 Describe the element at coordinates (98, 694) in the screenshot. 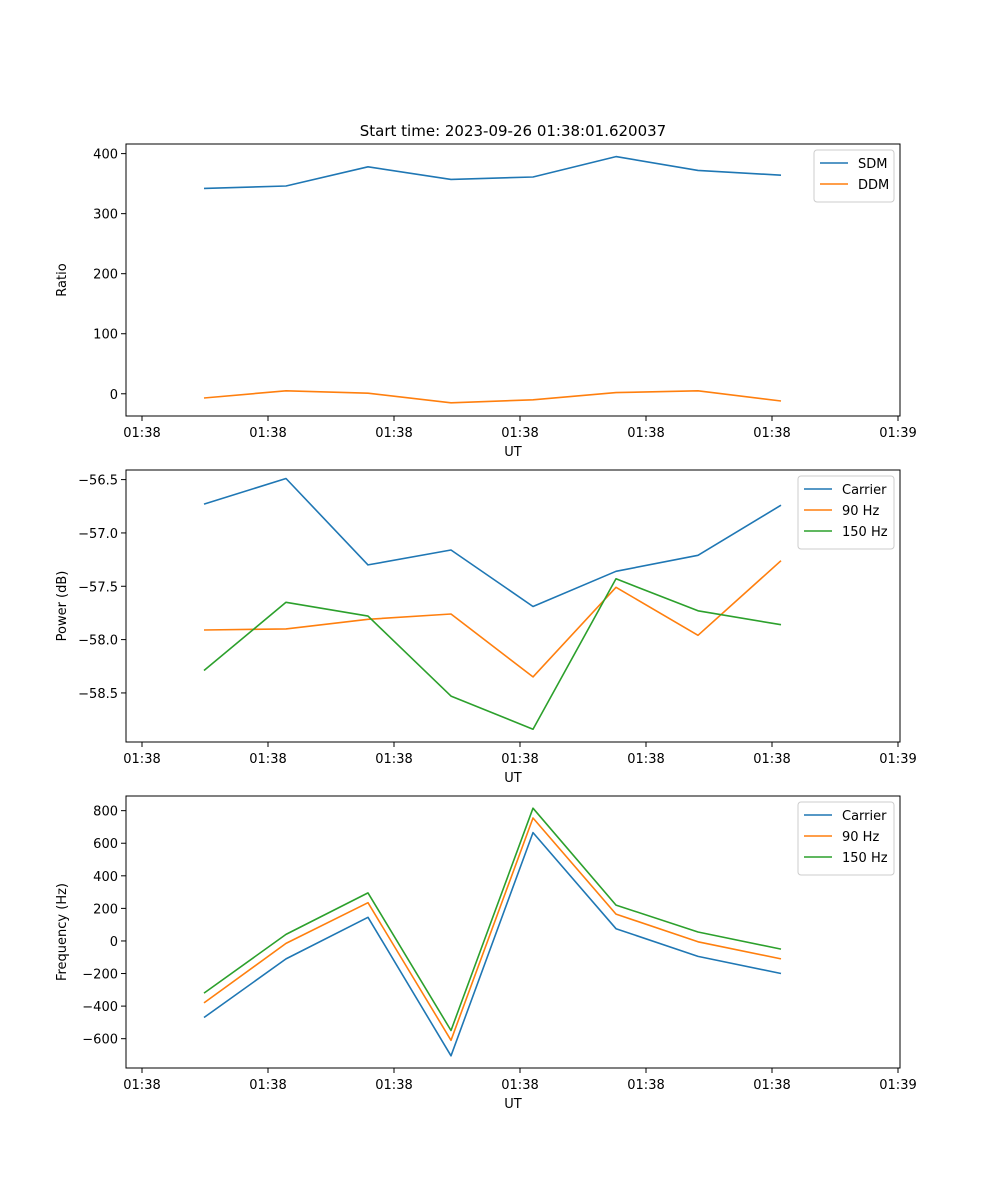

I see `y-tick-label: −58.5` at that location.